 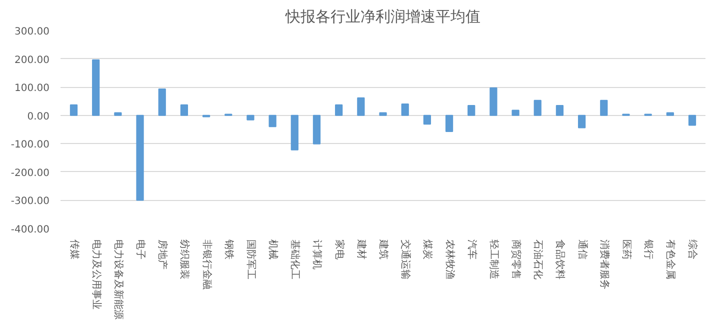 I want to click on y-tick-label: -100.00, so click(x=30, y=145).